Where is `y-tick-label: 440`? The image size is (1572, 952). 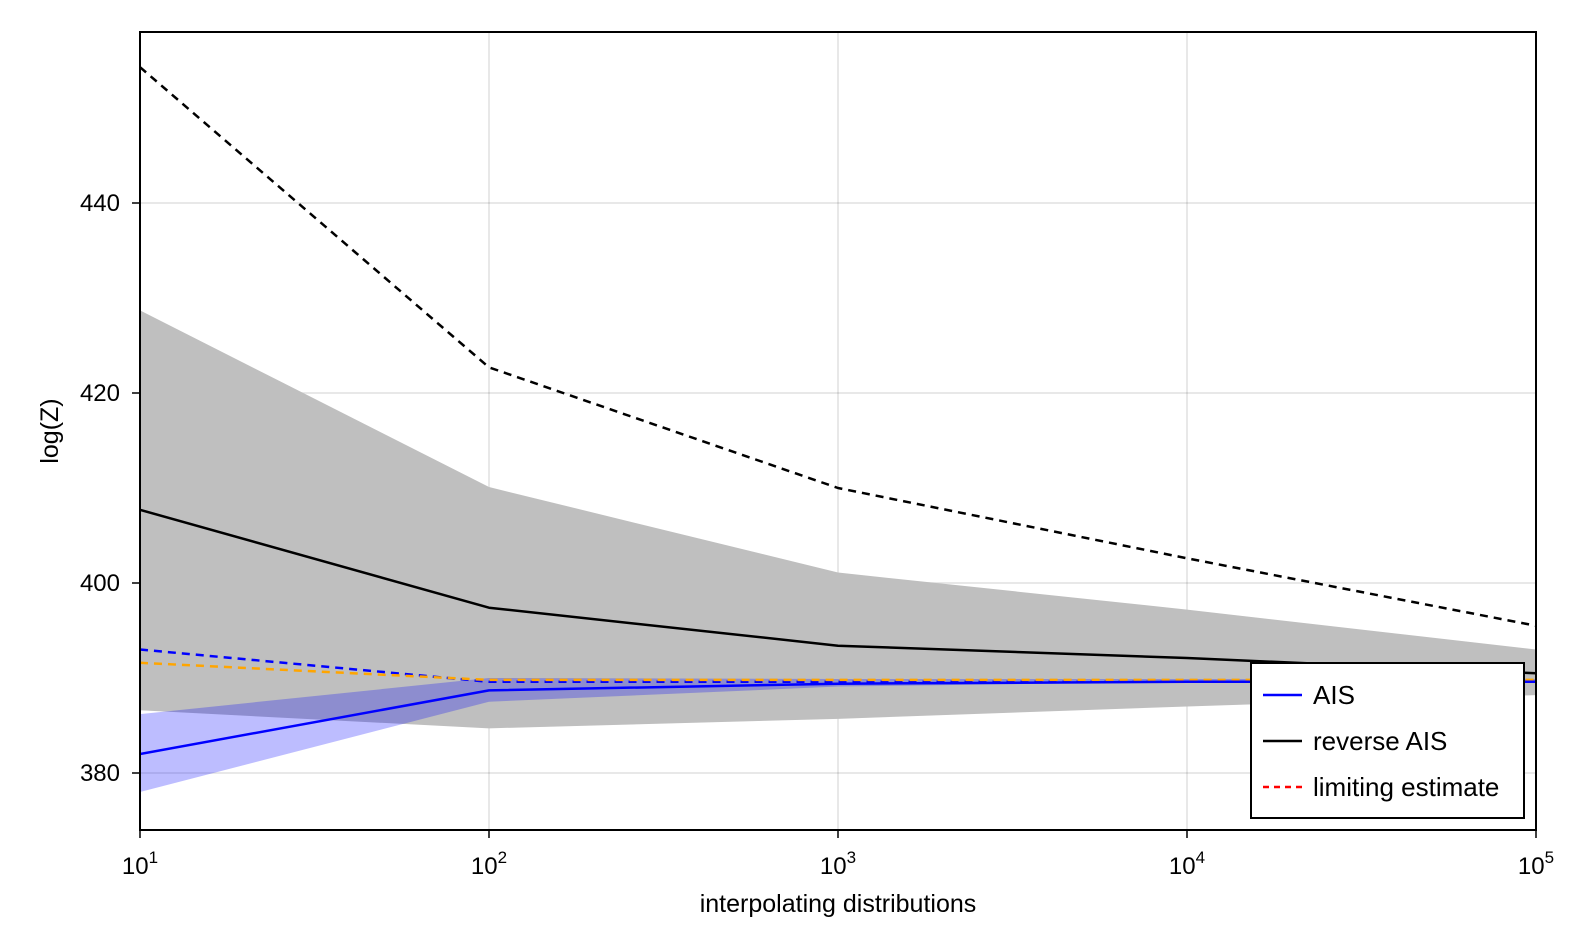
y-tick-label: 440 is located at coordinates (100, 203).